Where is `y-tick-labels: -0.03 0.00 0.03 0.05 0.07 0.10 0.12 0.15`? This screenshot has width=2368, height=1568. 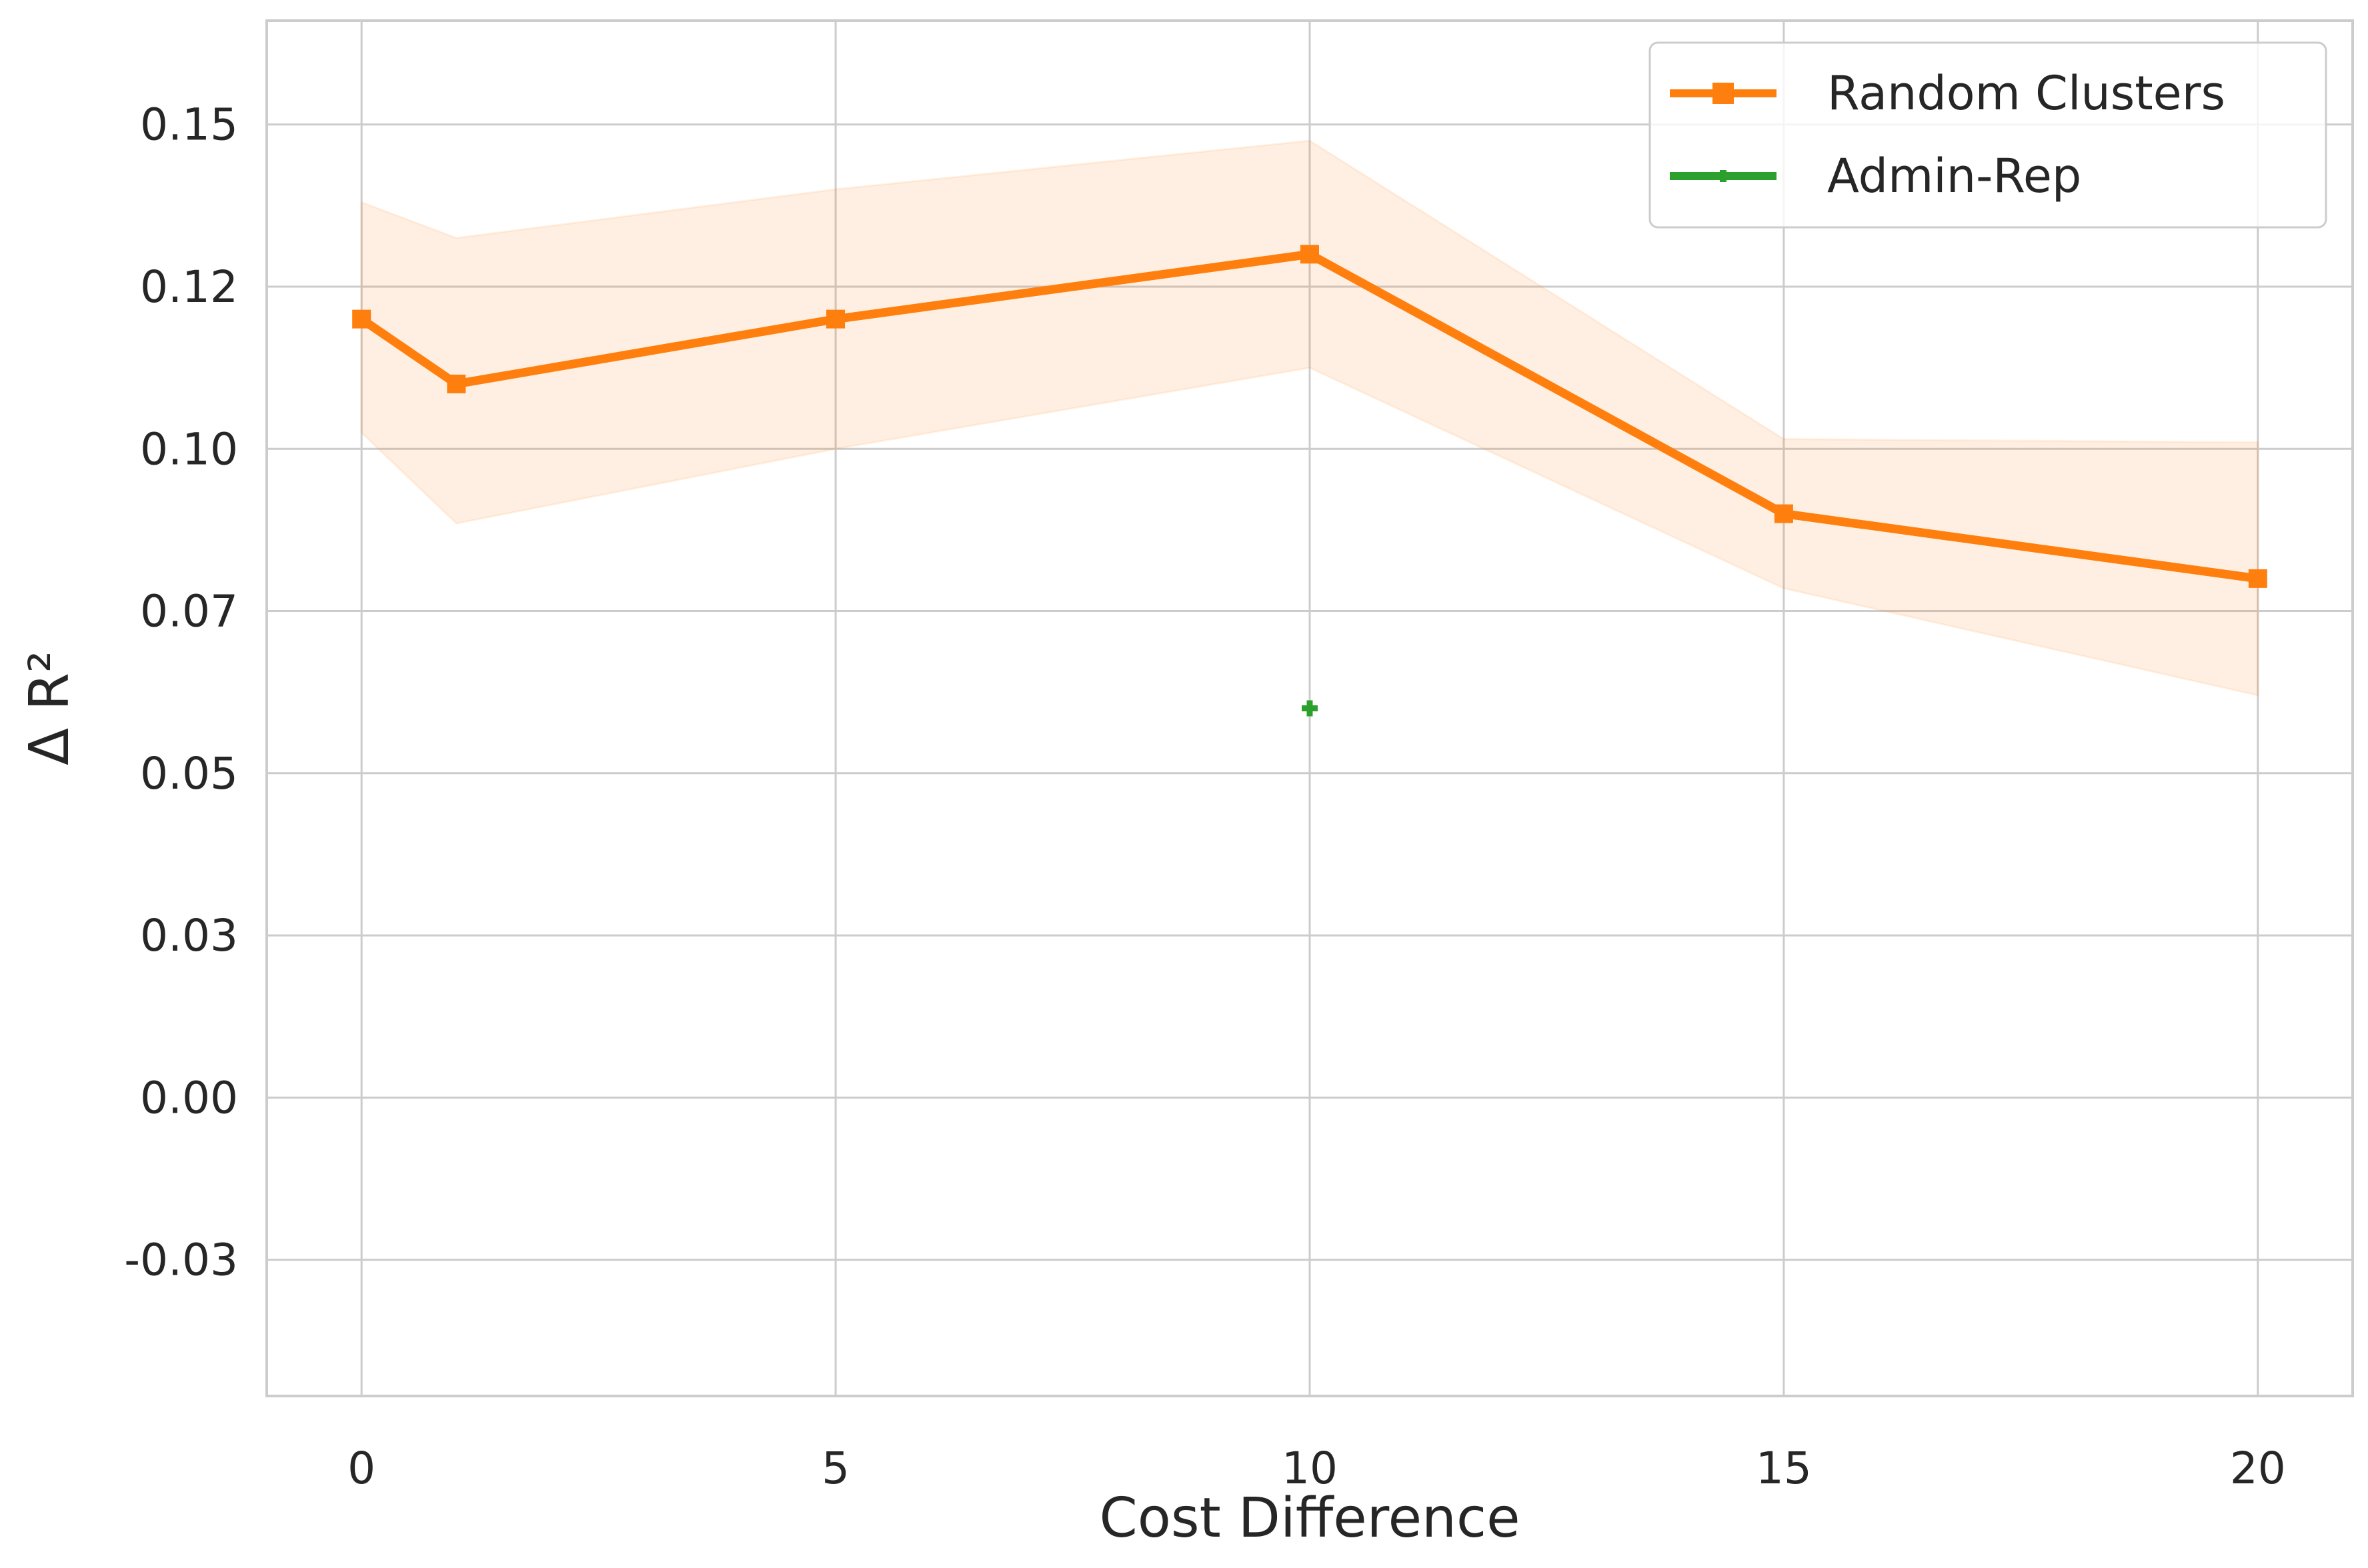
y-tick-labels: -0.03 0.00 0.03 0.05 0.07 0.10 0.12 0.15 is located at coordinates (181, 692).